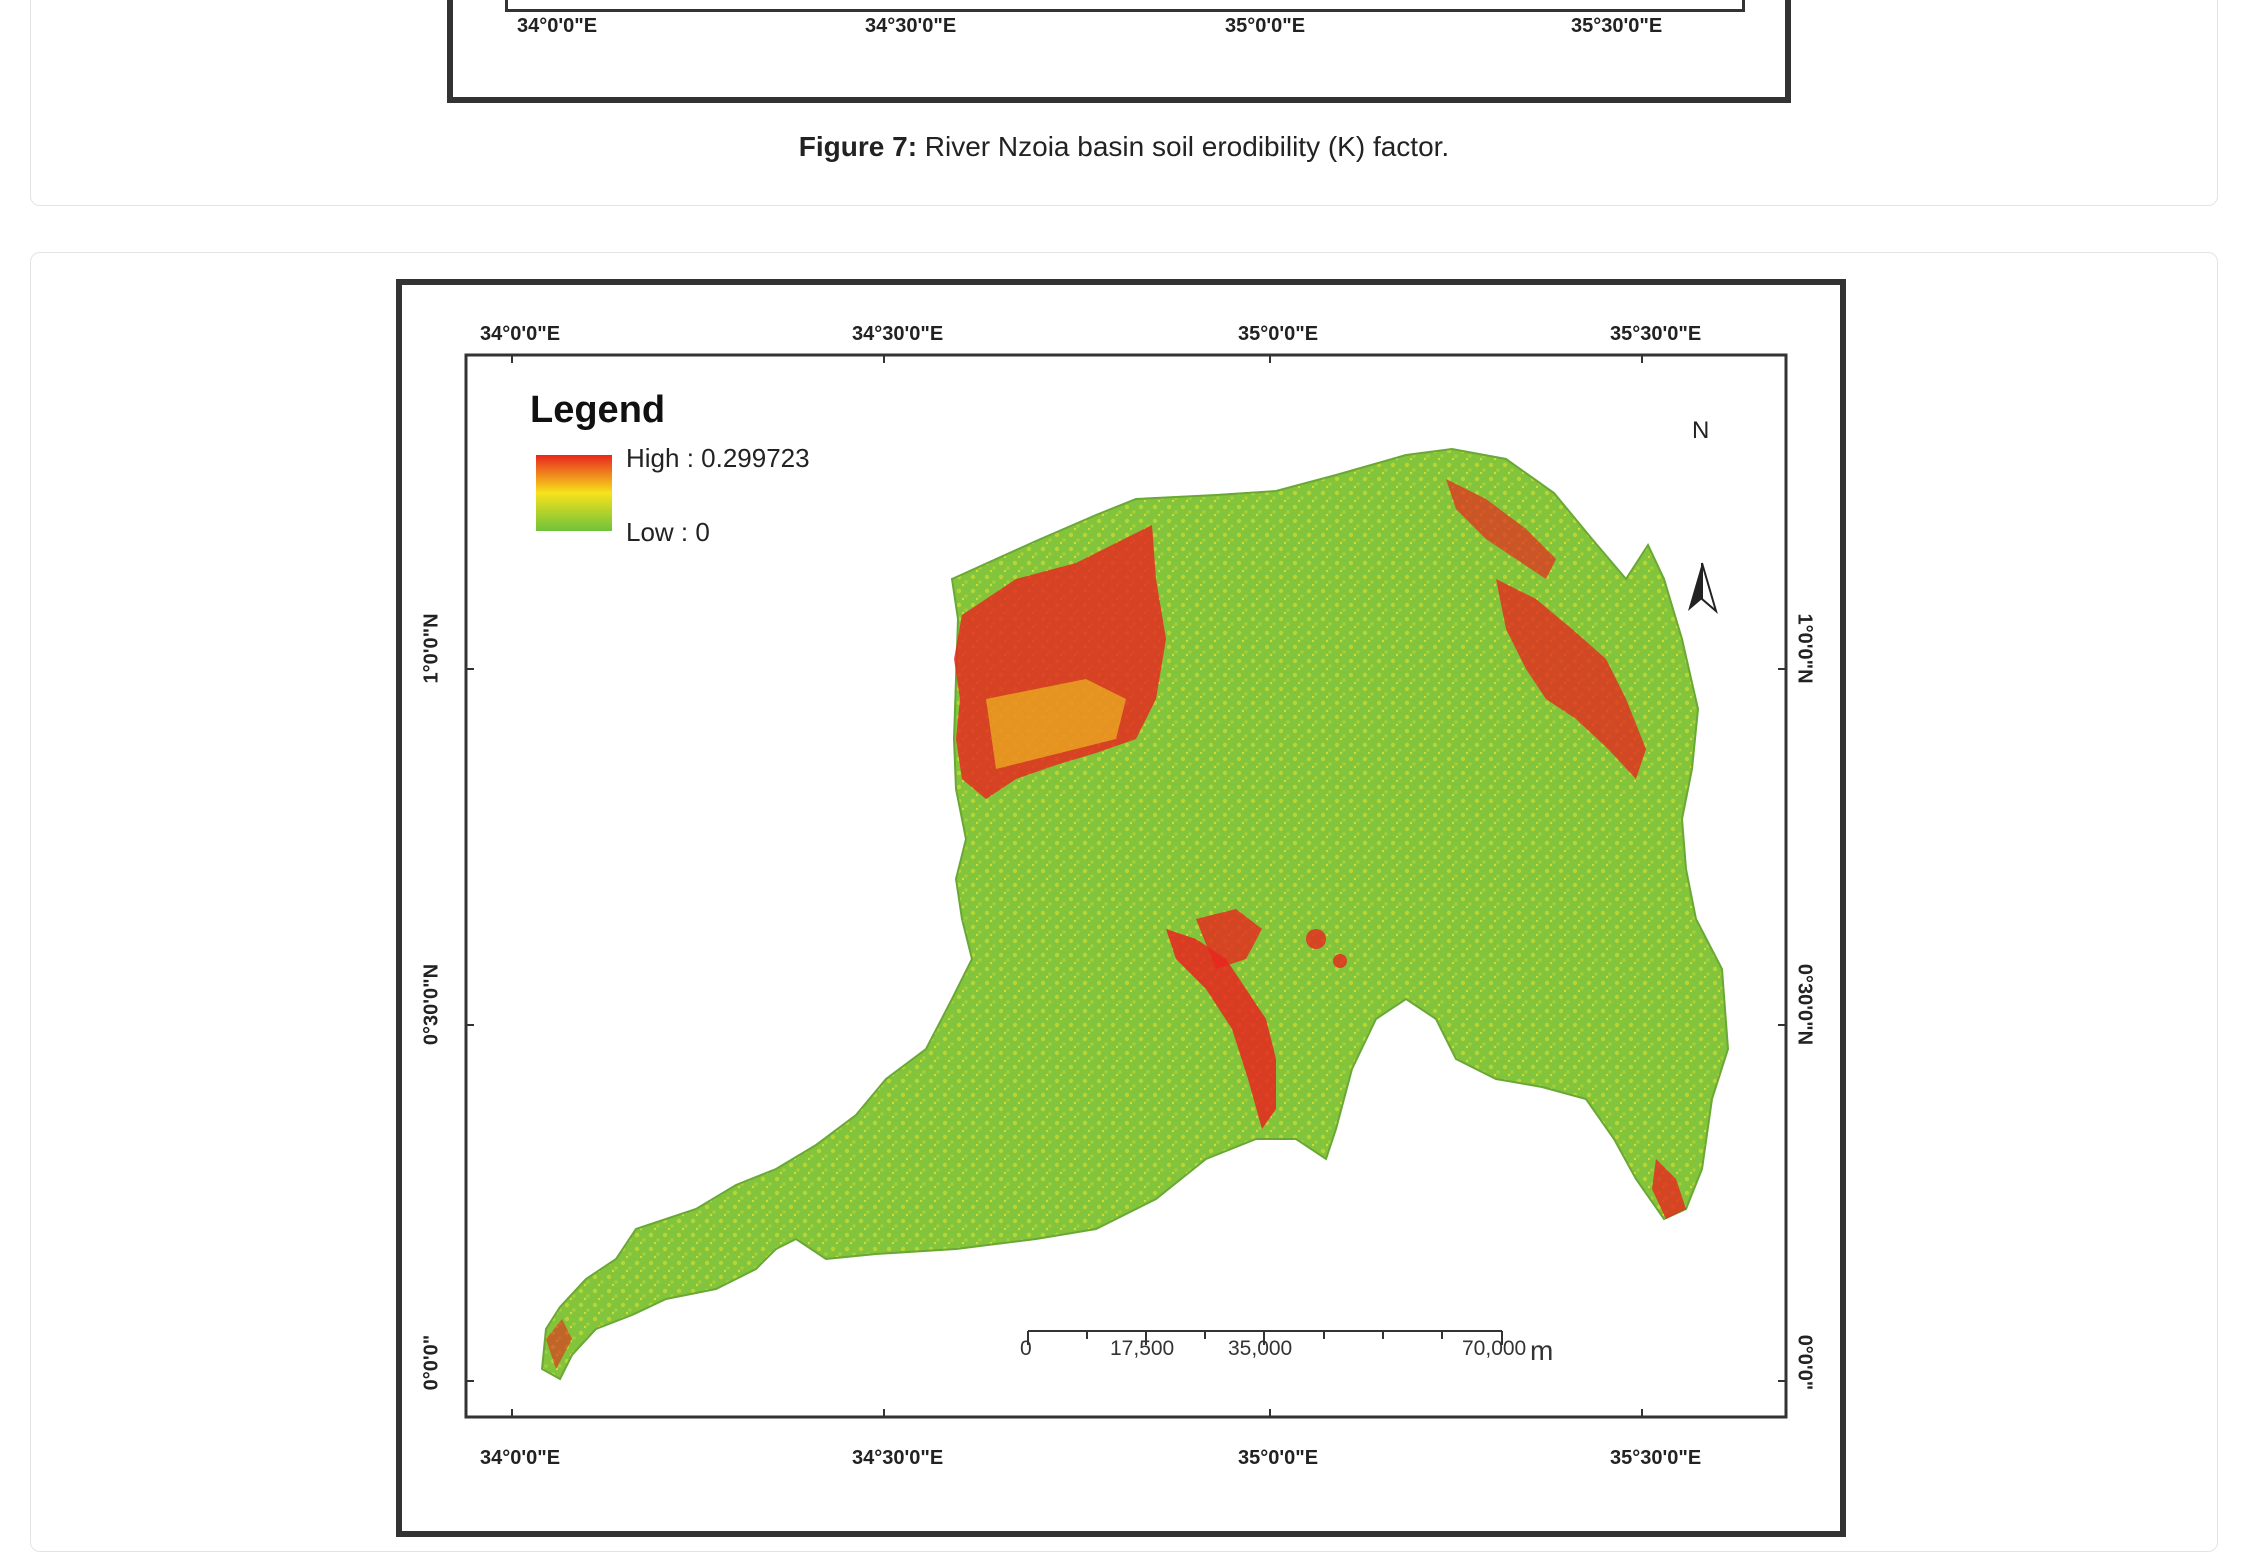  Describe the element at coordinates (1494, 1348) in the screenshot. I see `scale-label-70000: 70,000` at that location.